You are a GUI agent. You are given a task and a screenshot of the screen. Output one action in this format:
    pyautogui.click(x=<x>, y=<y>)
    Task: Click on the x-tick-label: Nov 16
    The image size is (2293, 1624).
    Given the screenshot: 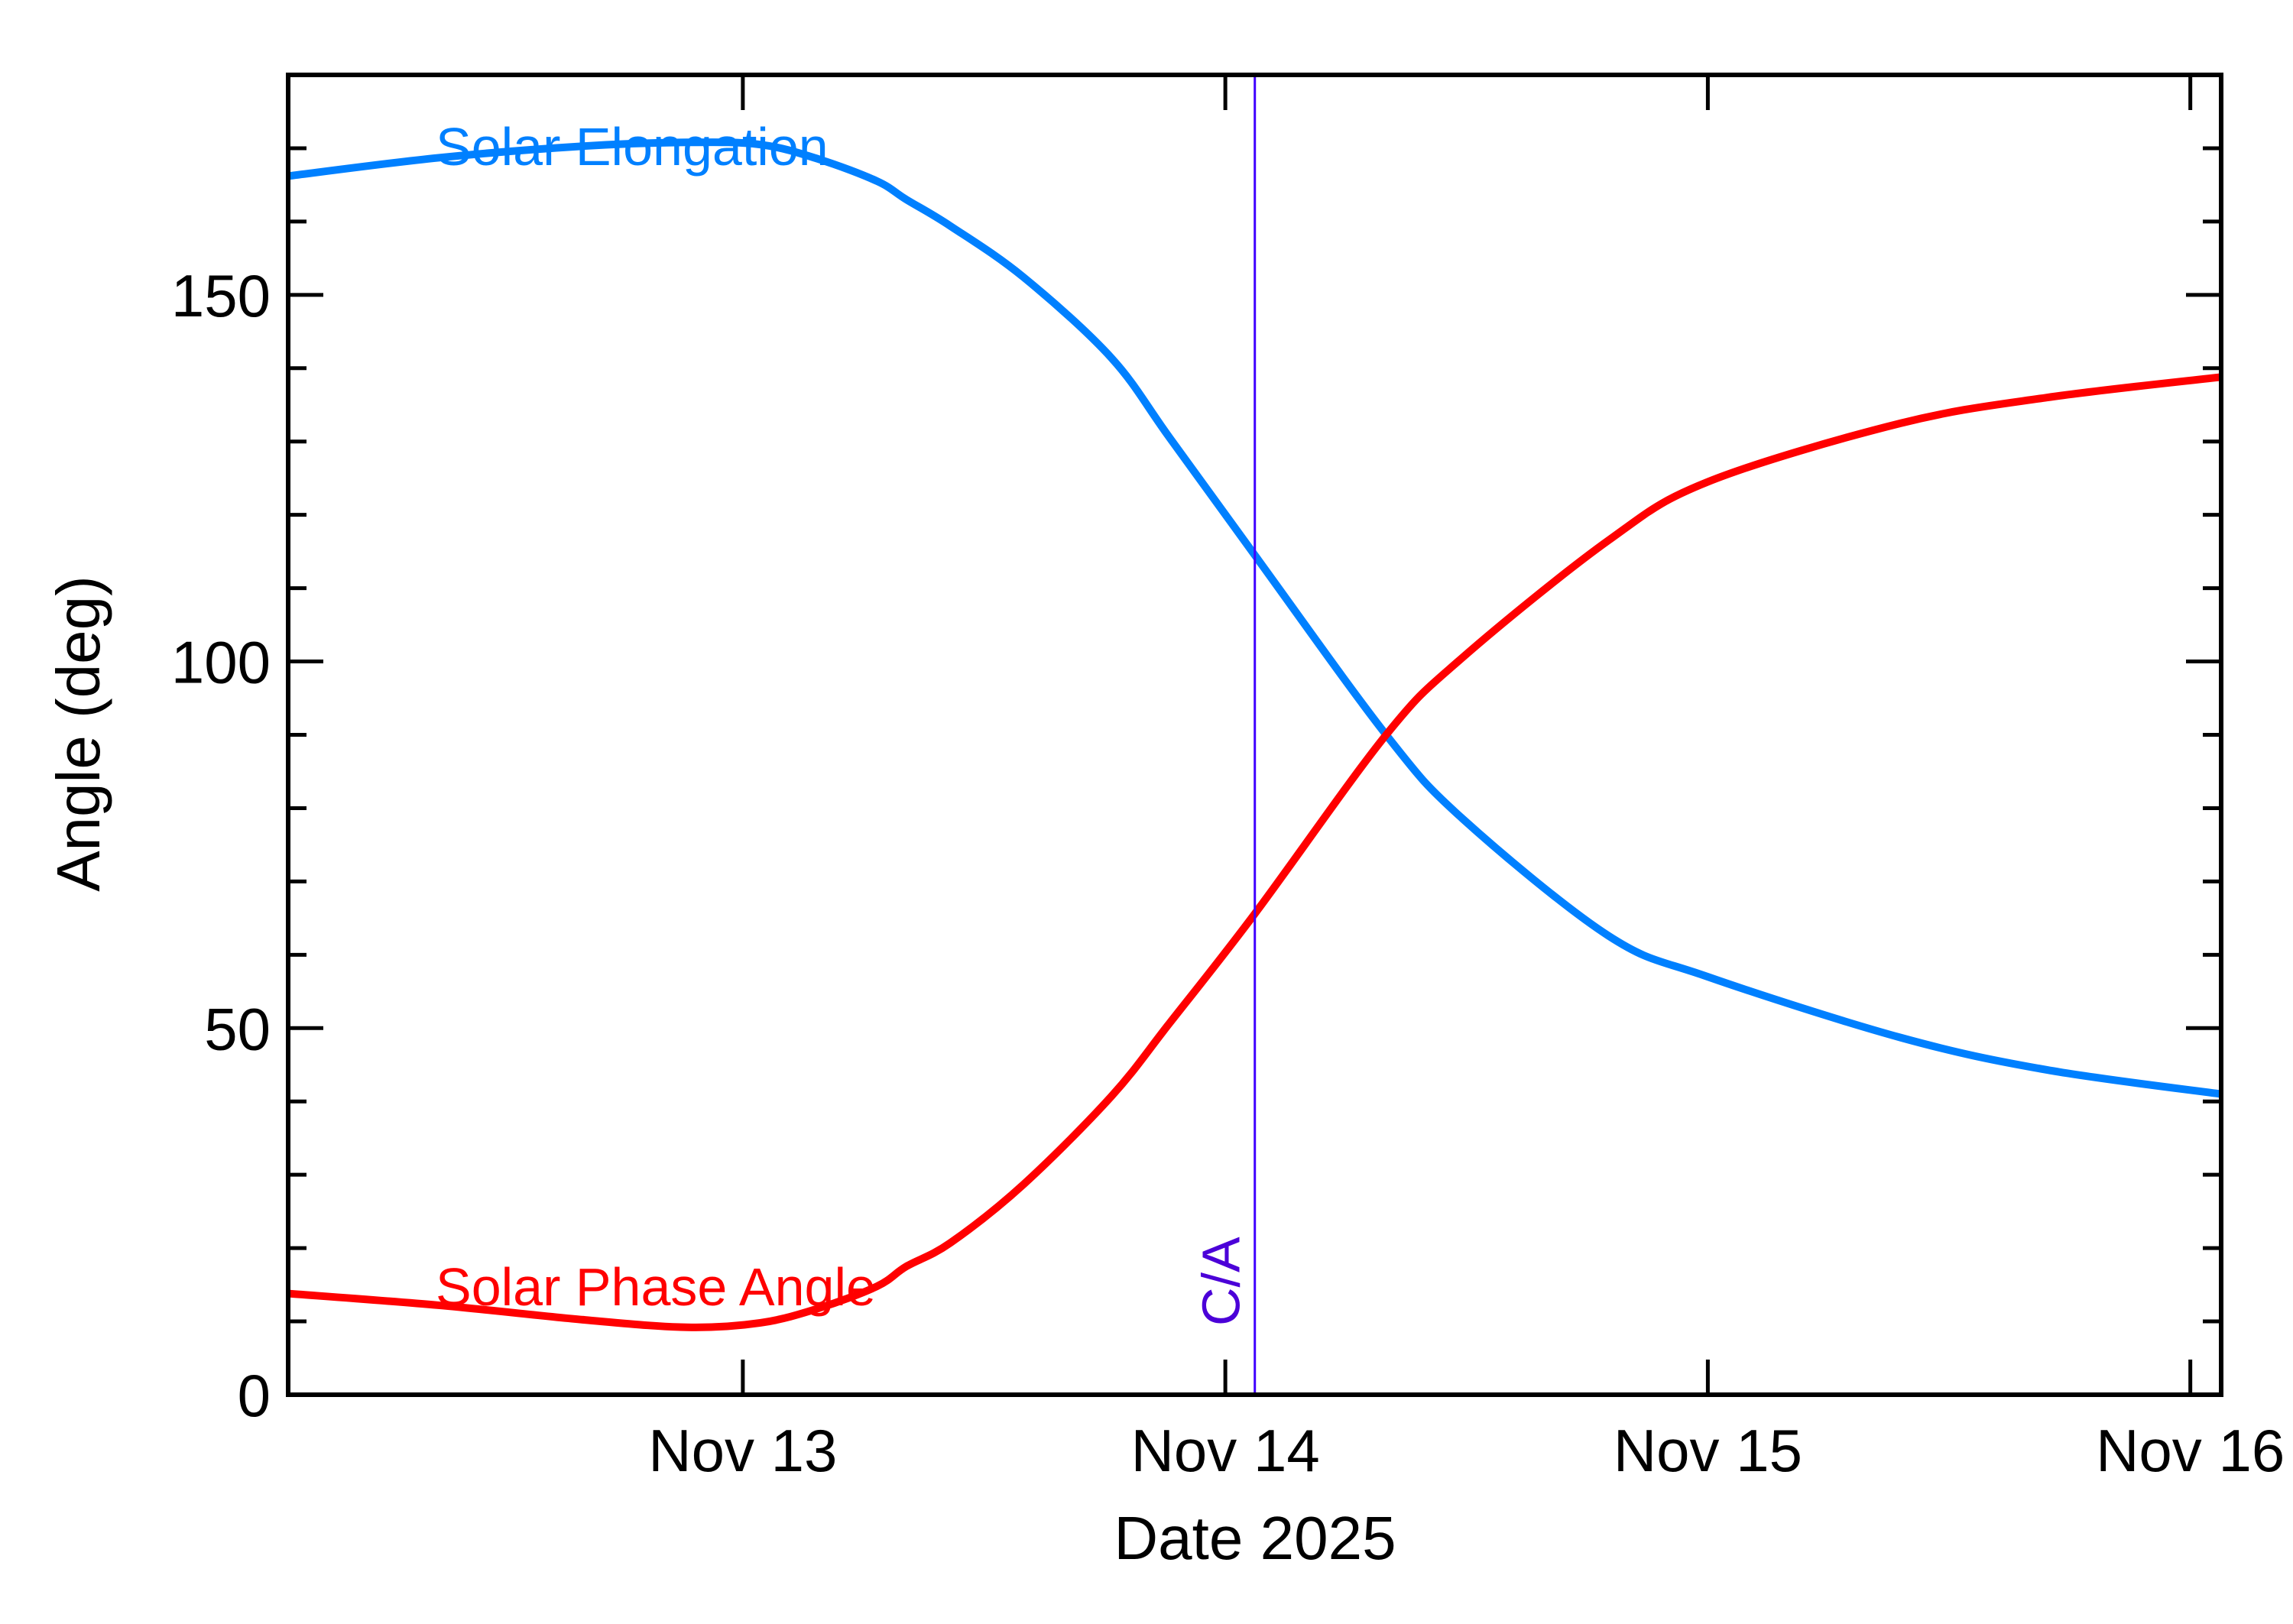 What is the action you would take?
    pyautogui.click(x=2190, y=1450)
    